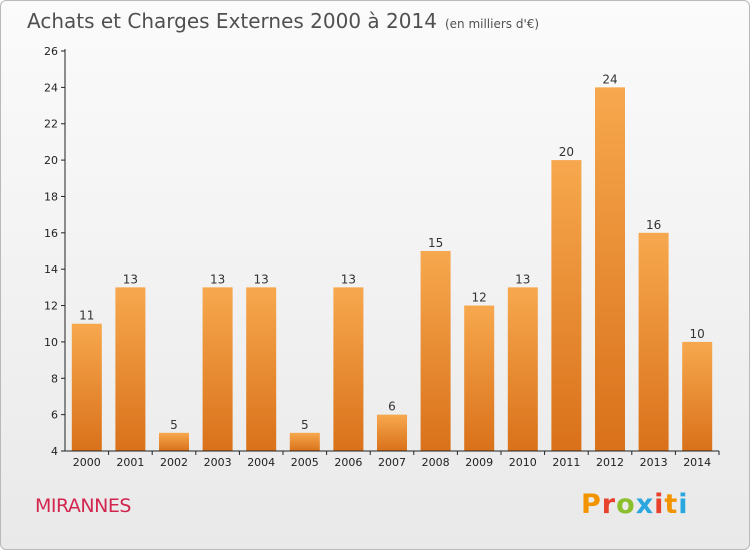 This screenshot has height=550, width=750. I want to click on logo-letter: P, so click(591, 504).